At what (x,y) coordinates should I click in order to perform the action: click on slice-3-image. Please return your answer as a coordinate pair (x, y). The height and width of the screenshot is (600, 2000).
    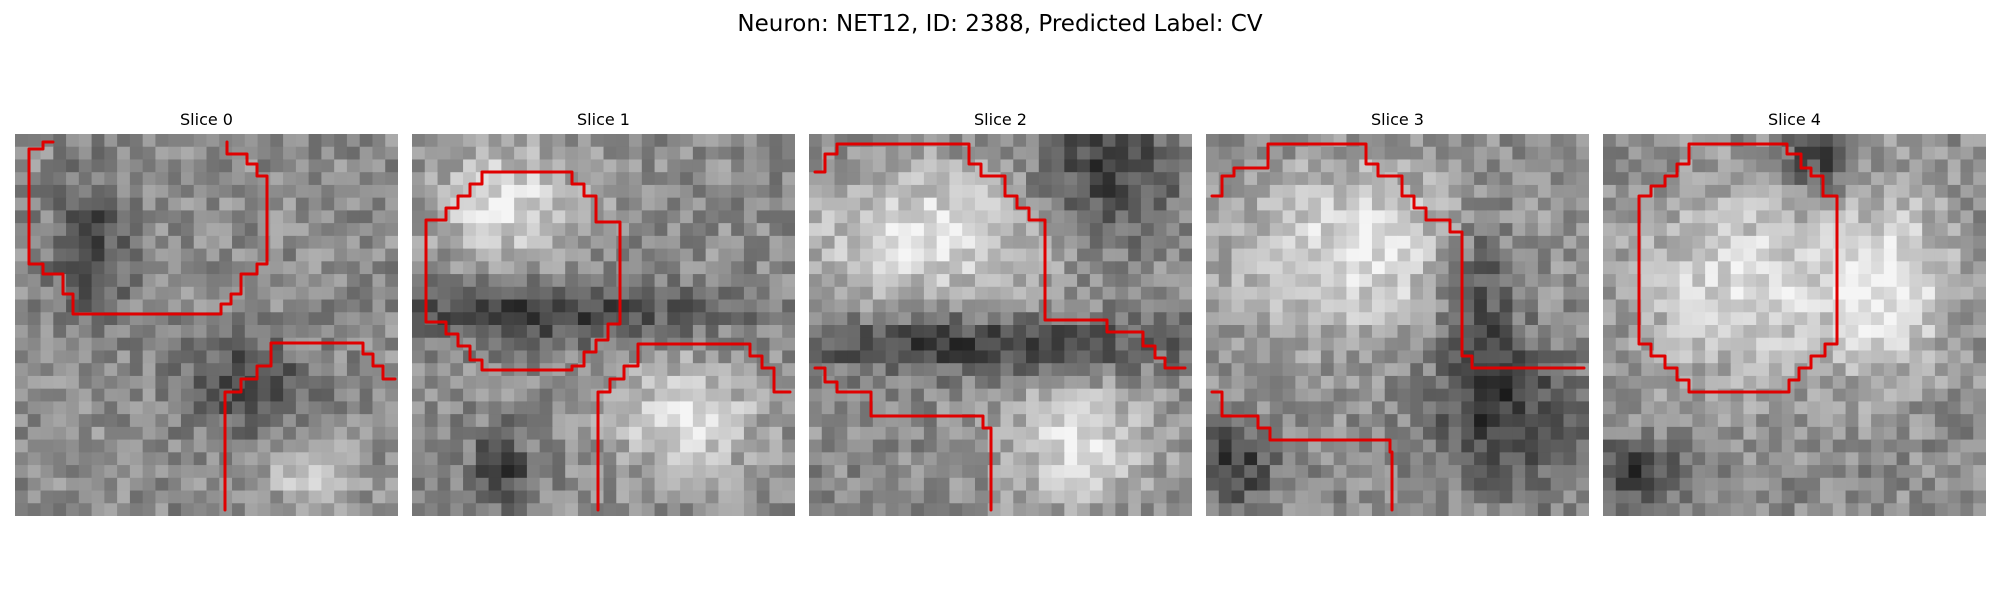
    Looking at the image, I should click on (1397, 325).